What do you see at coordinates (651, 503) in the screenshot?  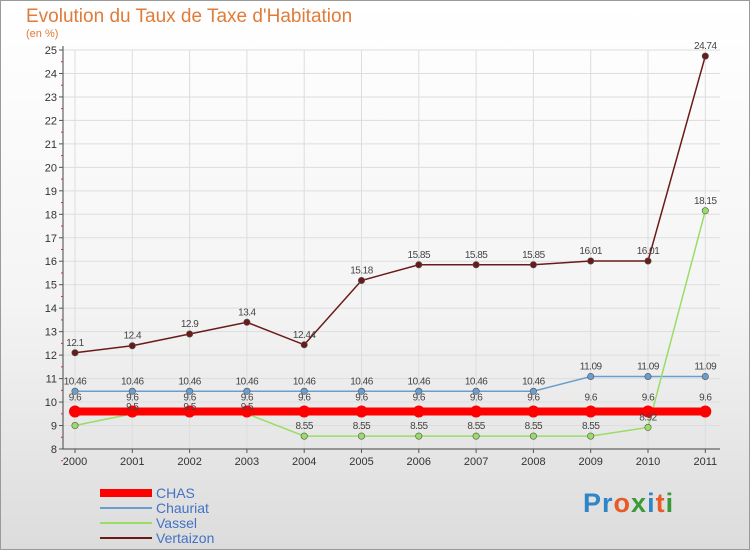 I see `logo-letter: i` at bounding box center [651, 503].